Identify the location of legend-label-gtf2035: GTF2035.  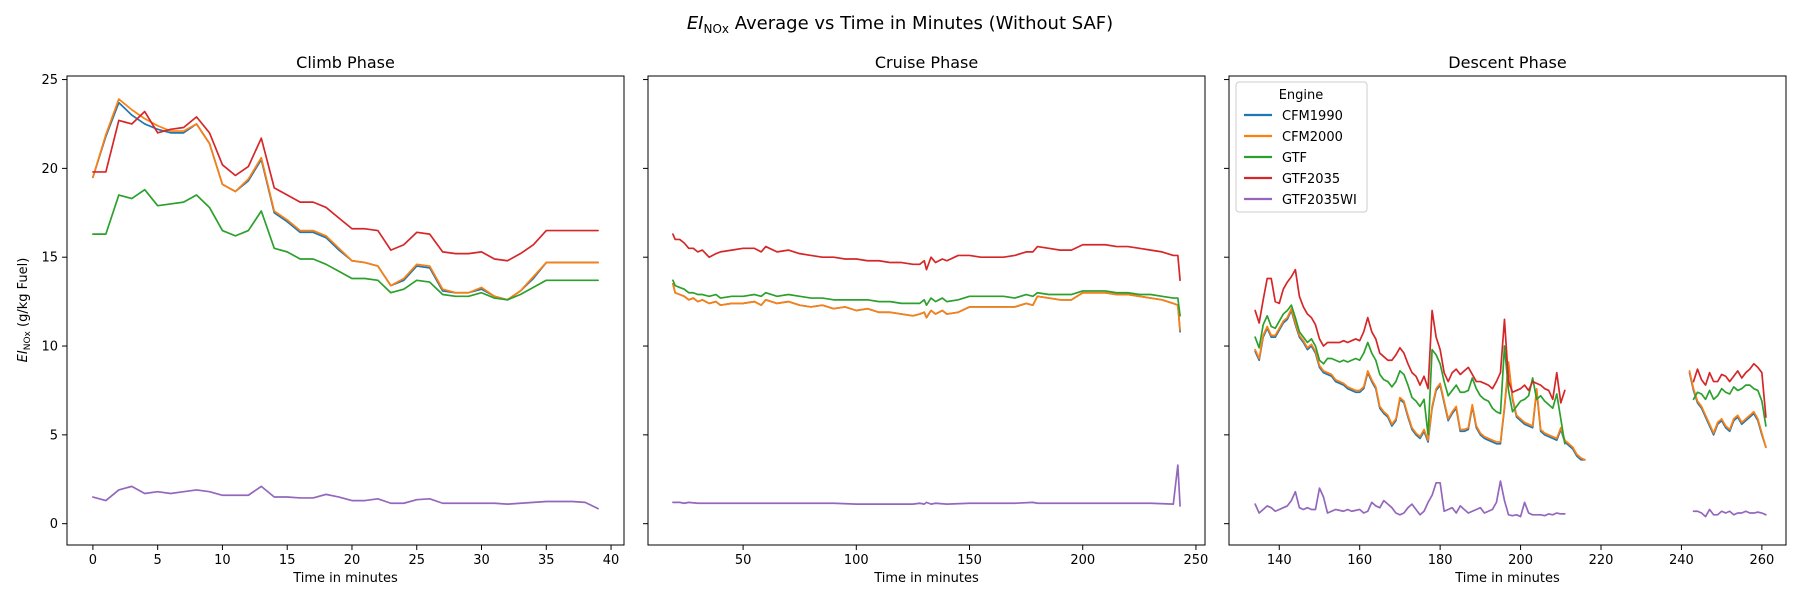
(1311, 179).